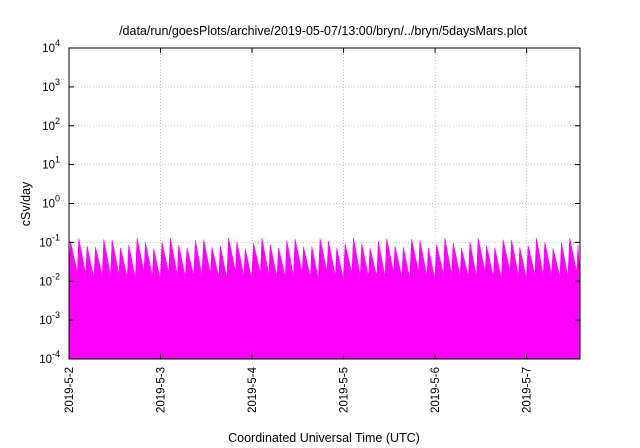 This screenshot has height=448, width=640. What do you see at coordinates (49, 240) in the screenshot?
I see `y-tick-label: 10⁻¹` at bounding box center [49, 240].